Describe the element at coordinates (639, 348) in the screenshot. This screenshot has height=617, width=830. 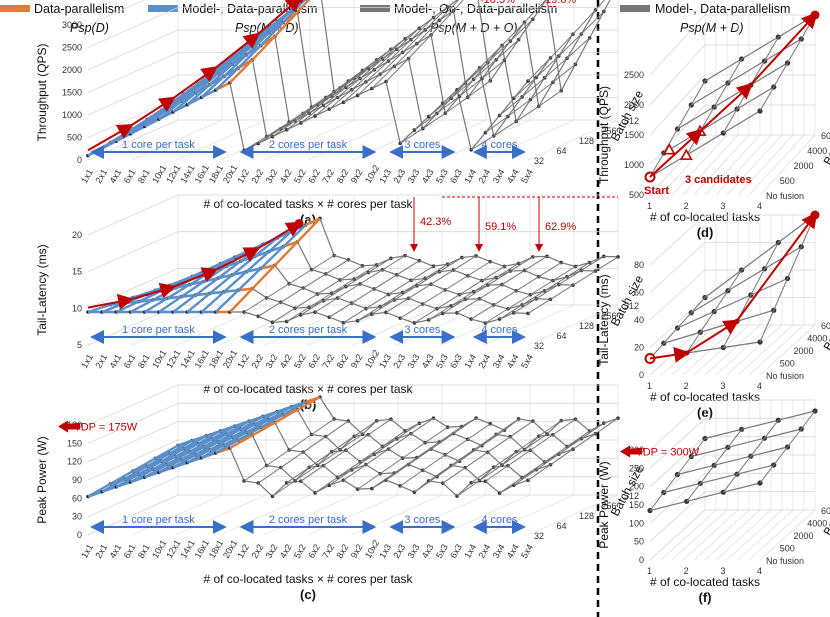
I see `ytick-e: 20` at that location.